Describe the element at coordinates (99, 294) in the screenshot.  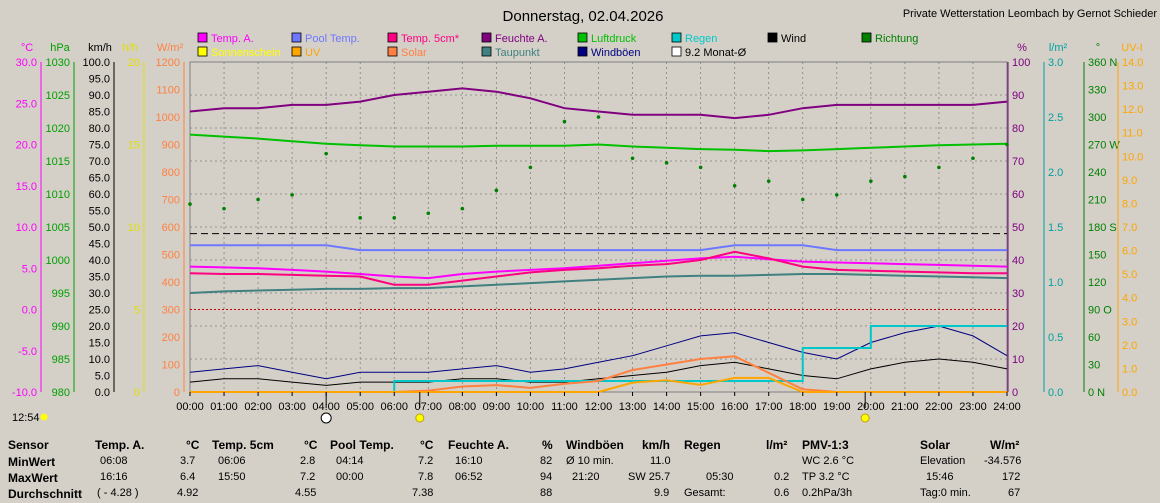
I see `axis-tick-left: 30.0` at that location.